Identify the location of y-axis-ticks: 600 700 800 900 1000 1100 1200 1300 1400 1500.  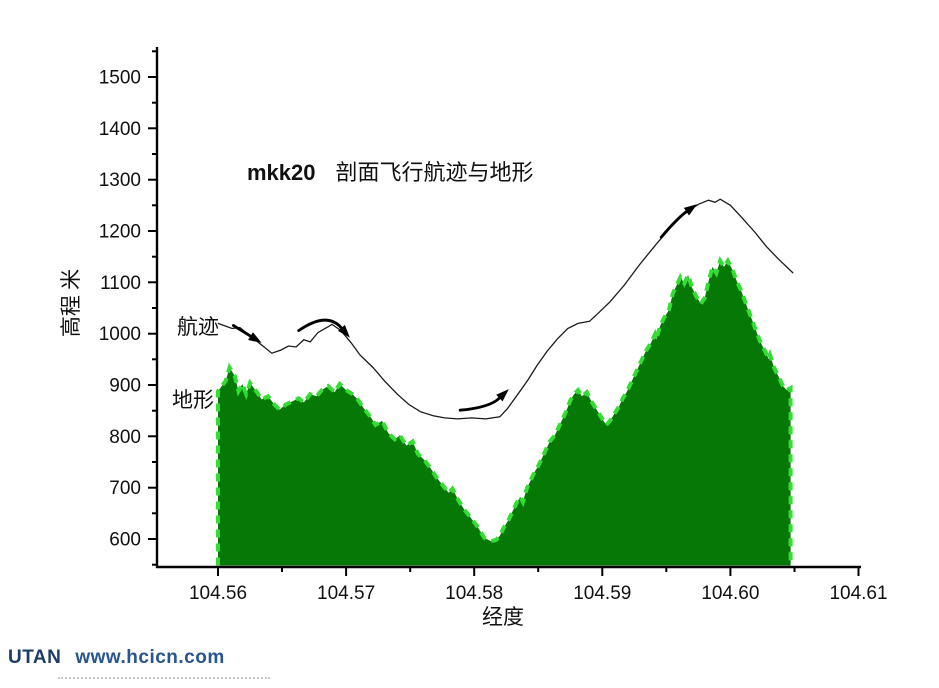
(128, 308).